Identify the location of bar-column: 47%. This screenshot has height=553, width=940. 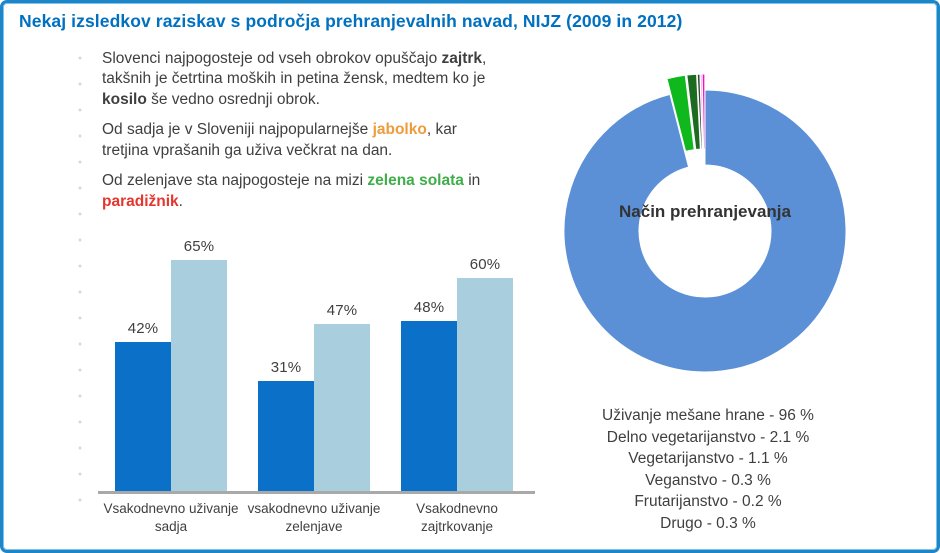
(342, 362).